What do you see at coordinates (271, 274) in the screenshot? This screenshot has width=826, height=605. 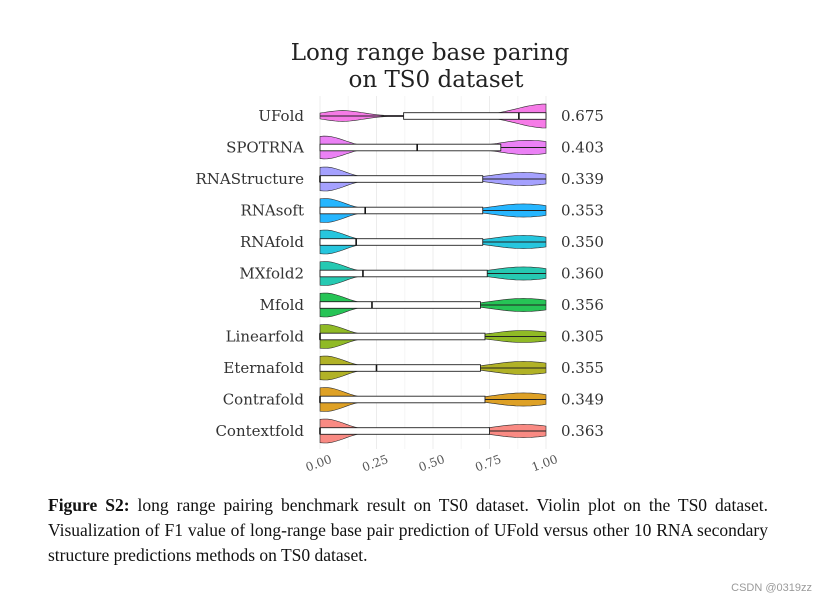 I see `category-label: MXfold2` at bounding box center [271, 274].